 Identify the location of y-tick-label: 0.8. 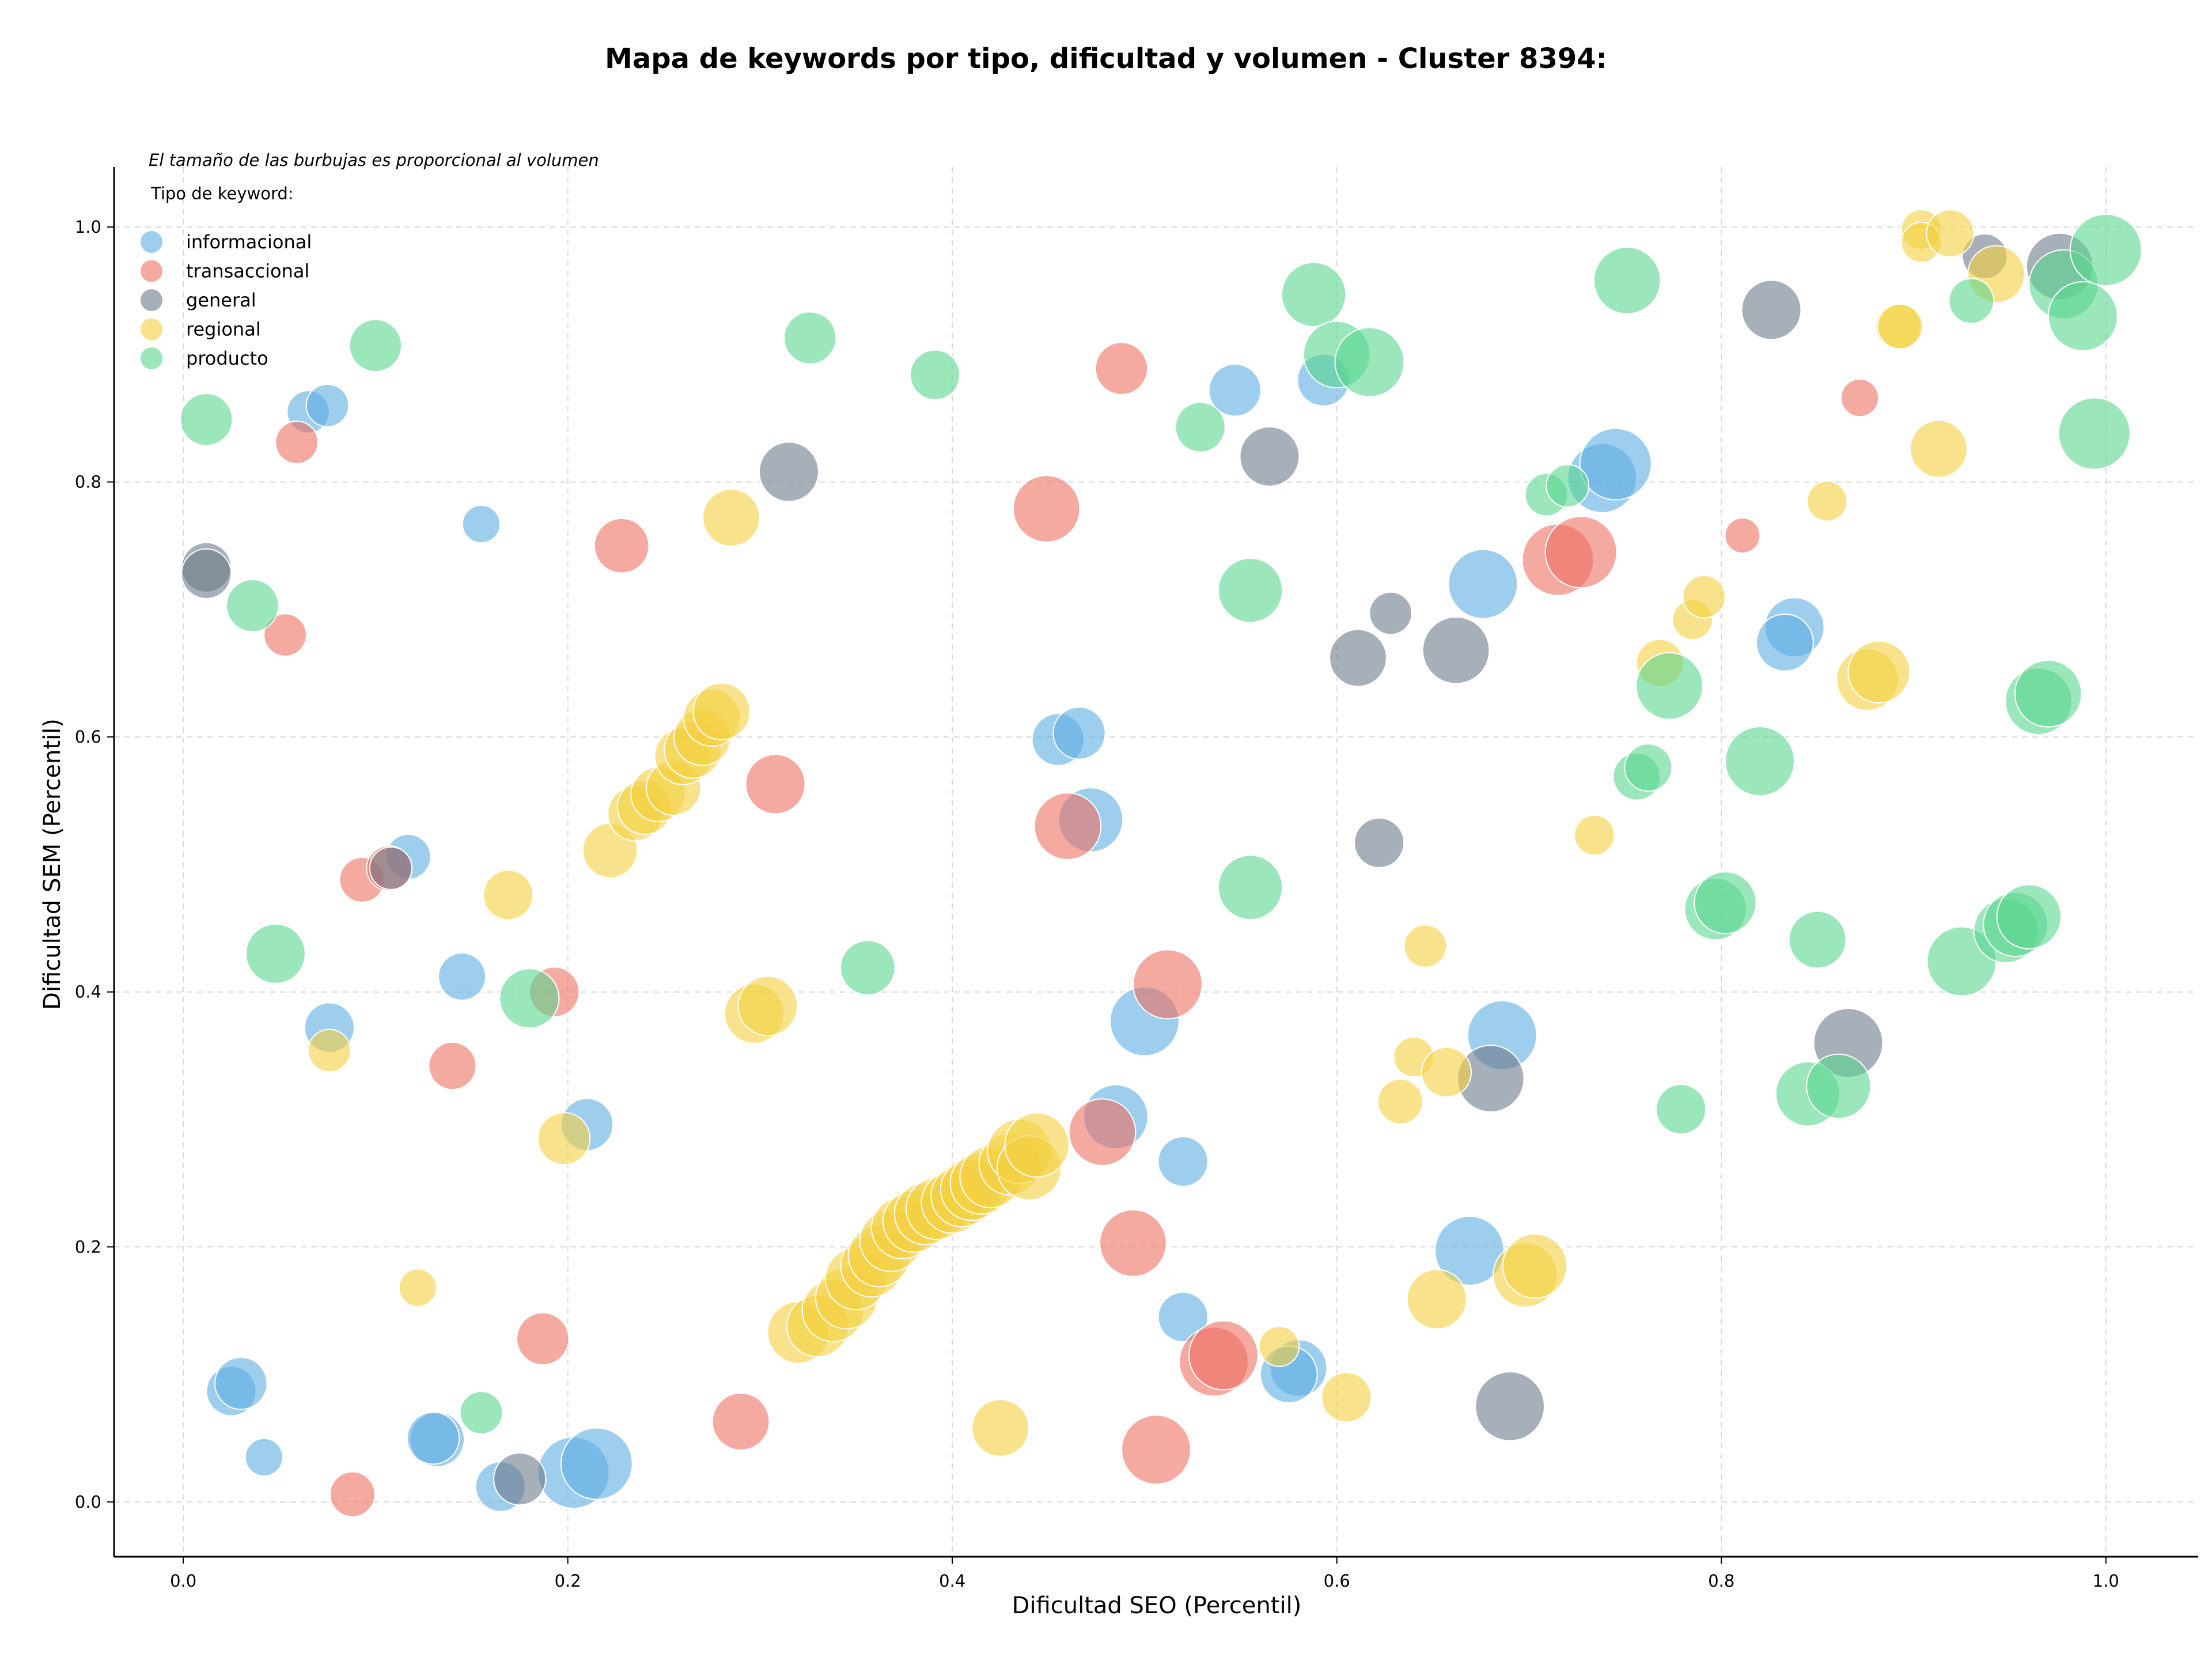
(88, 482).